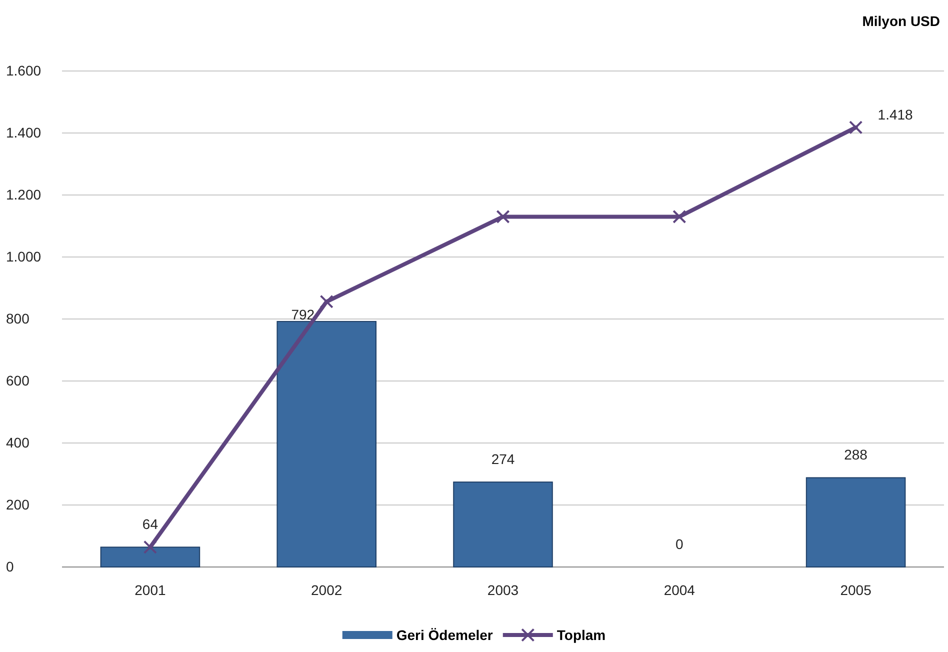  I want to click on y-tick-label: 600, so click(18, 380).